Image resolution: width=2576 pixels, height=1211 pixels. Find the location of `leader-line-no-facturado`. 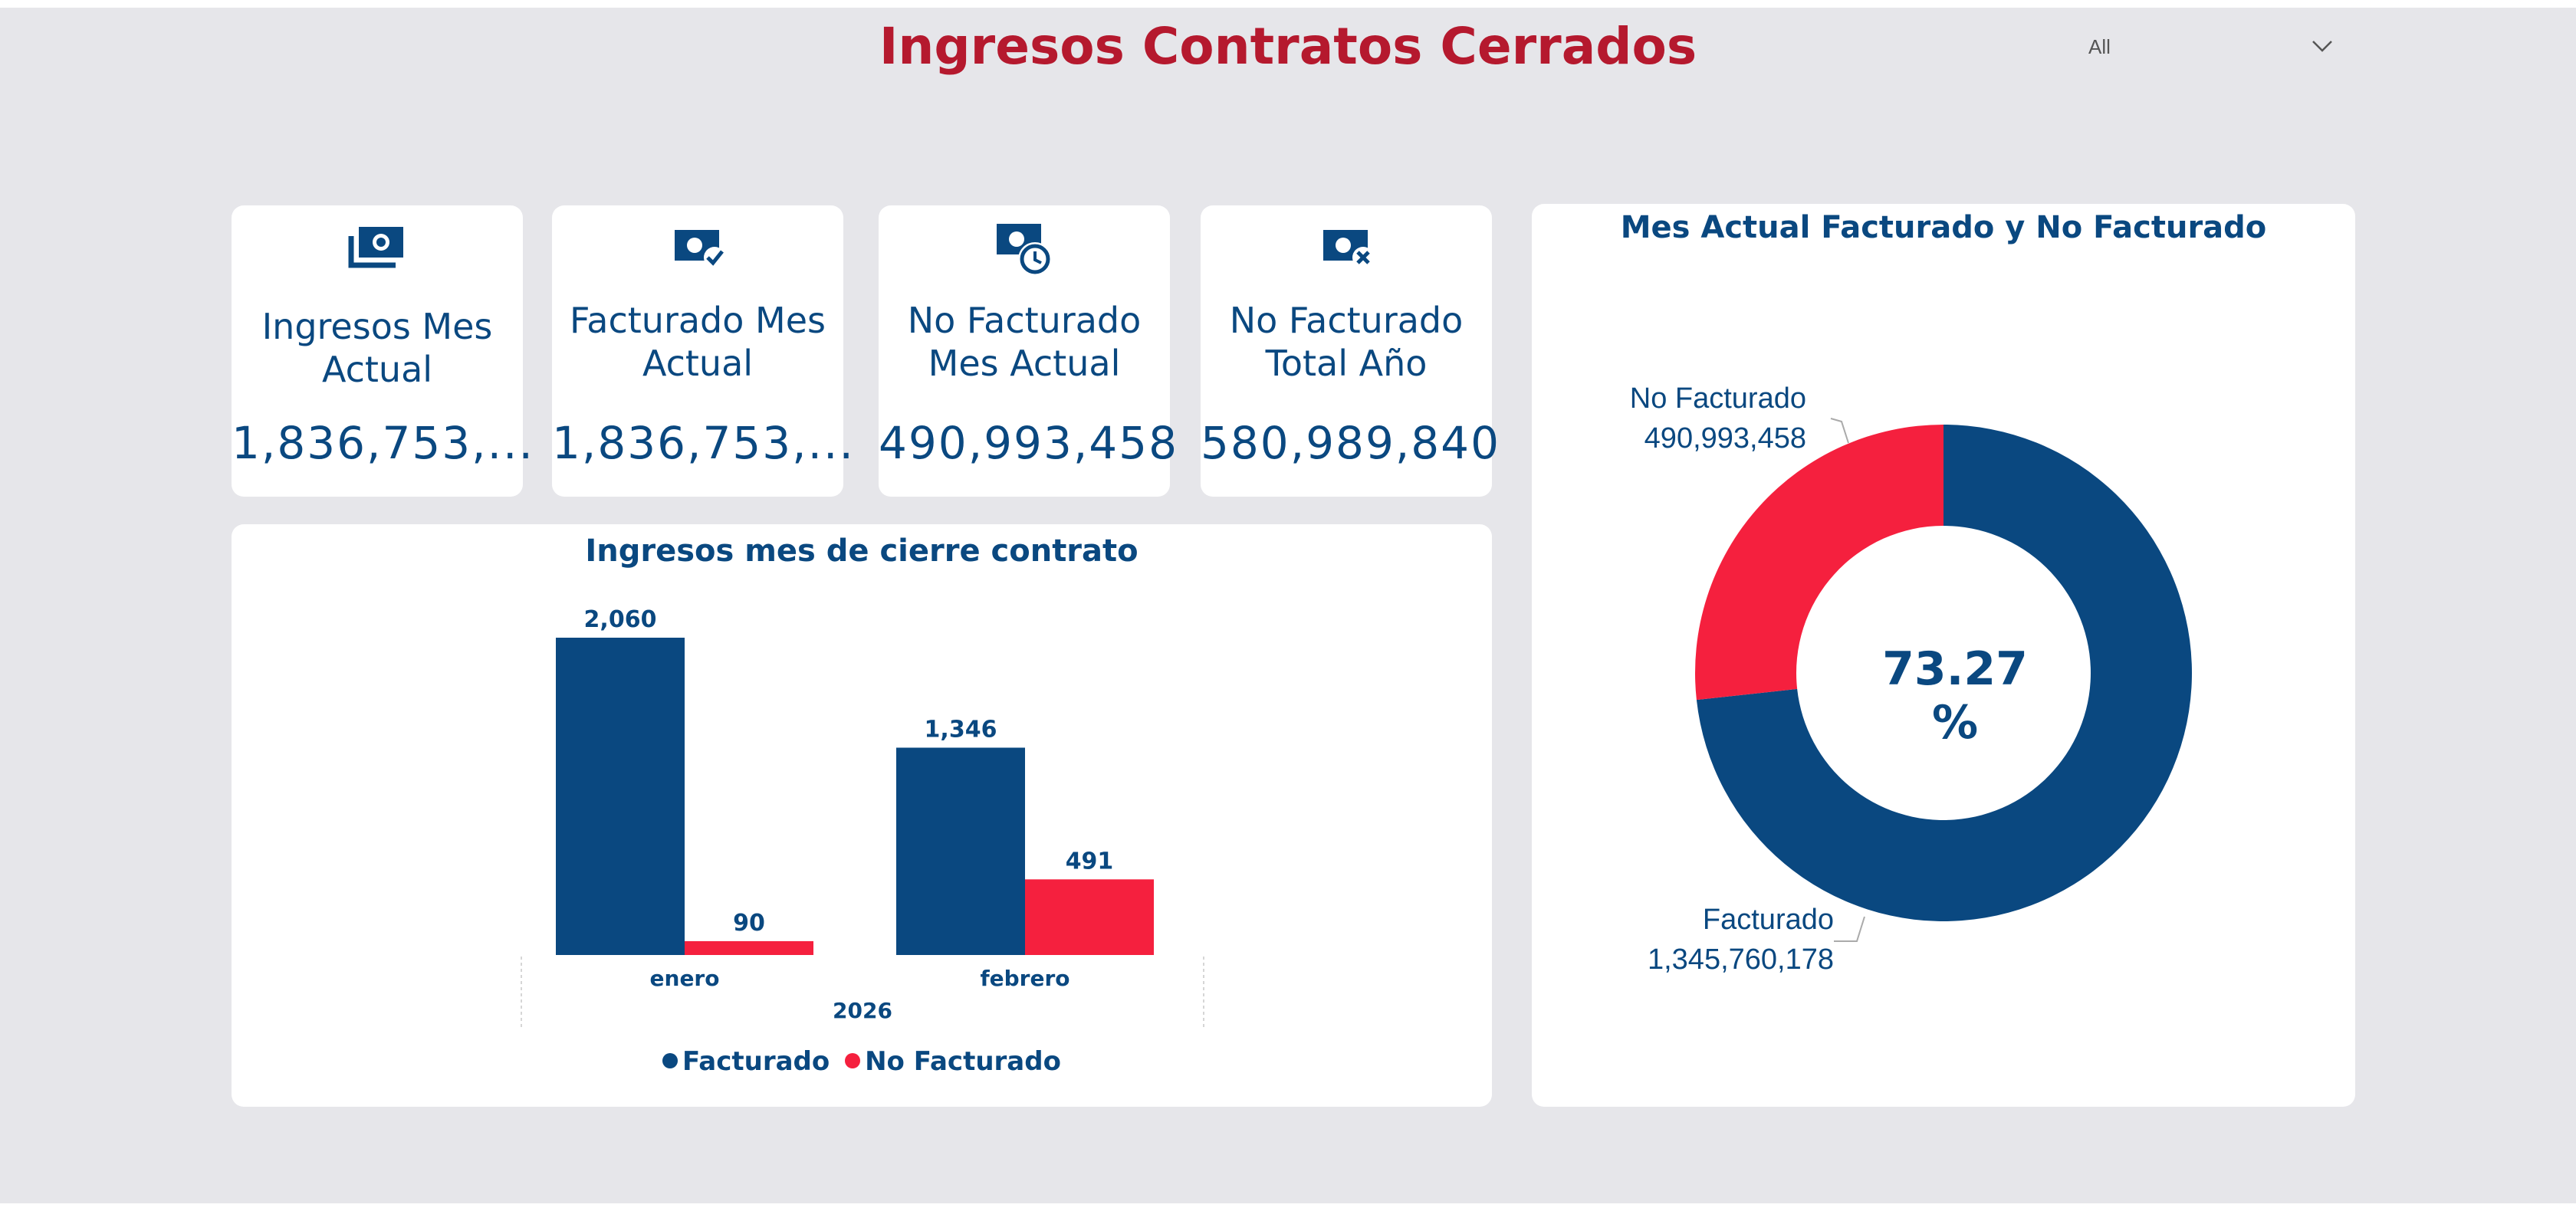

leader-line-no-facturado is located at coordinates (1839, 431).